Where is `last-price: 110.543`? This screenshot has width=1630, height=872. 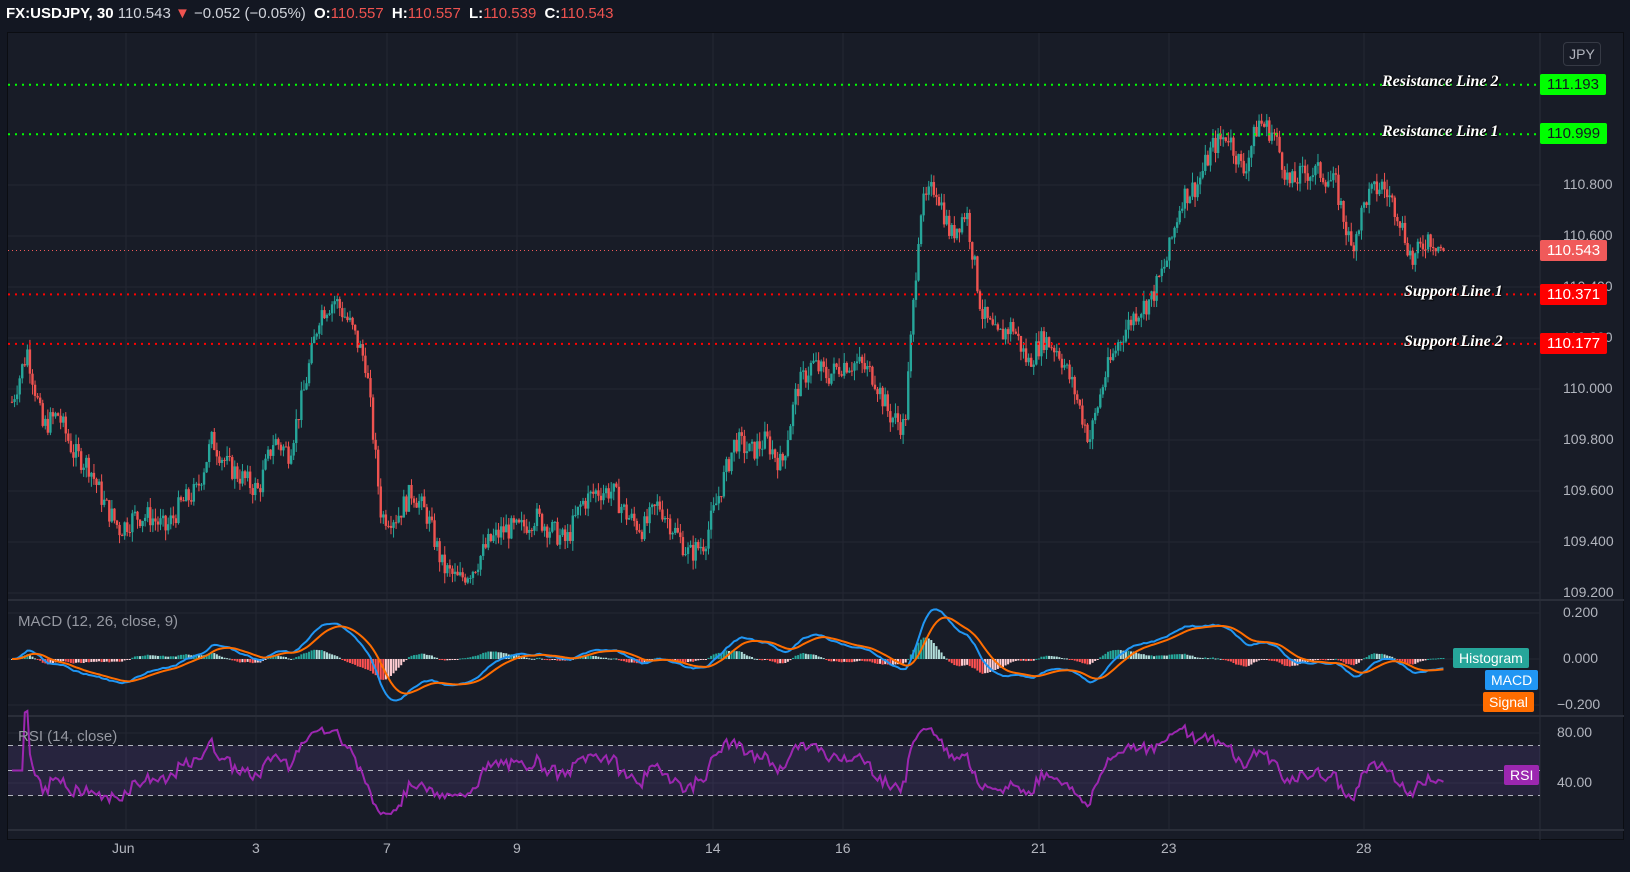 last-price: 110.543 is located at coordinates (144, 13).